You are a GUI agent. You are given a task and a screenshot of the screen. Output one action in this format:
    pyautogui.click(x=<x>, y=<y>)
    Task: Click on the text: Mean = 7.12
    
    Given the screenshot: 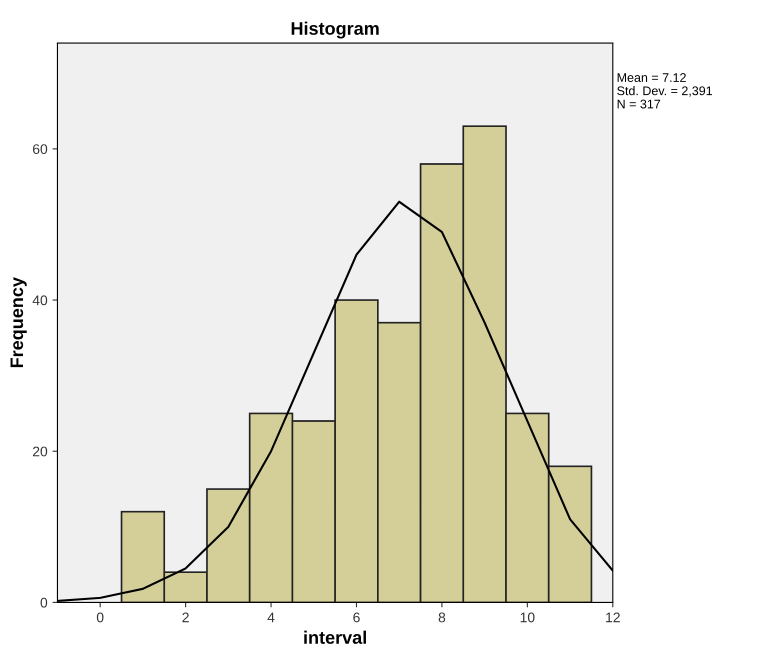 What is the action you would take?
    pyautogui.click(x=652, y=77)
    